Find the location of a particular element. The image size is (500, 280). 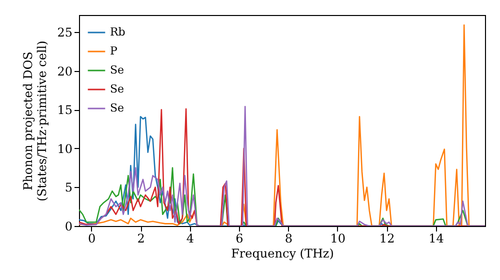

x-tick-label: 14 is located at coordinates (436, 239).